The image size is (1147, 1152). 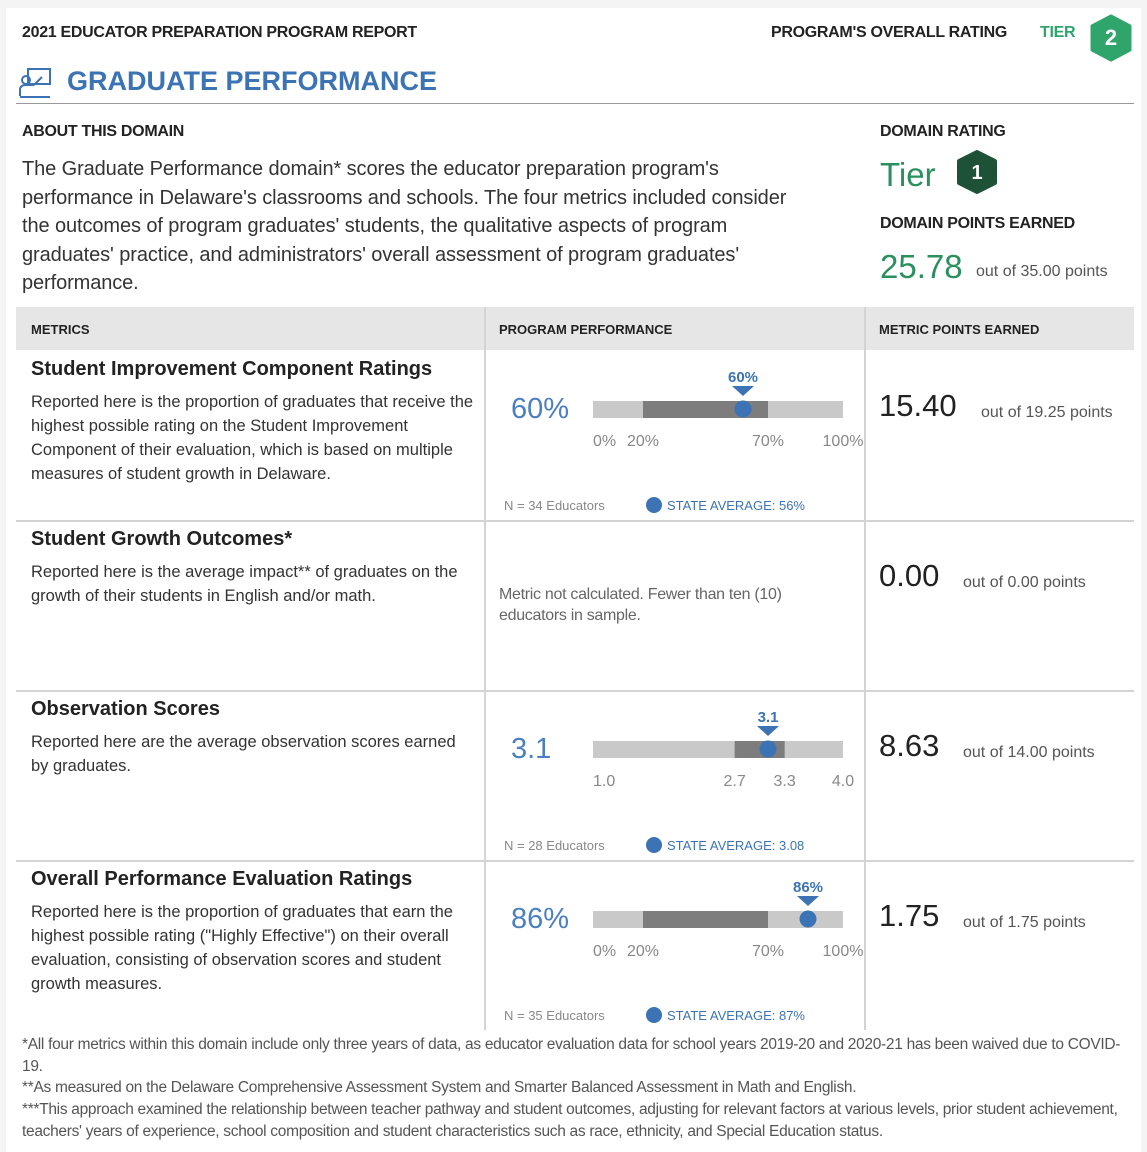 I want to click on domain-tier-value: 1, so click(x=976, y=173).